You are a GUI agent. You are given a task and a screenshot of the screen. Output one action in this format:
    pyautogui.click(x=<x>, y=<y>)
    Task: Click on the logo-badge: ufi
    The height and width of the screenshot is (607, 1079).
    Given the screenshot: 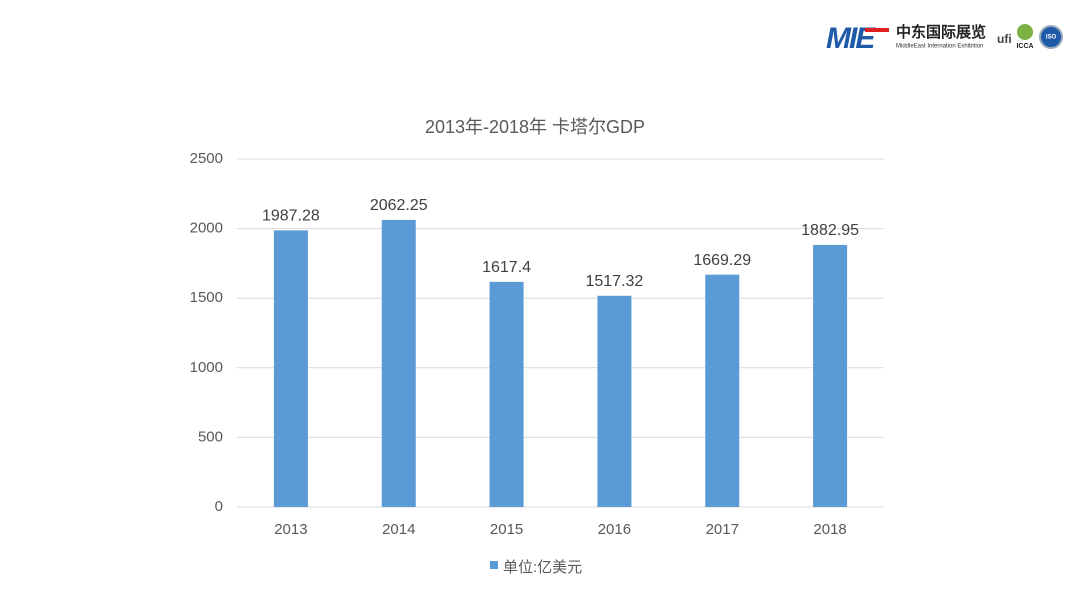 What is the action you would take?
    pyautogui.click(x=1004, y=39)
    